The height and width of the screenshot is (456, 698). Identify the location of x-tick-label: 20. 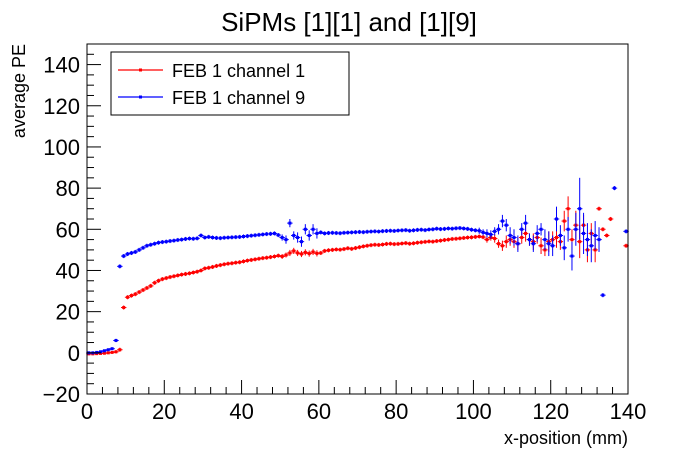
(164, 411).